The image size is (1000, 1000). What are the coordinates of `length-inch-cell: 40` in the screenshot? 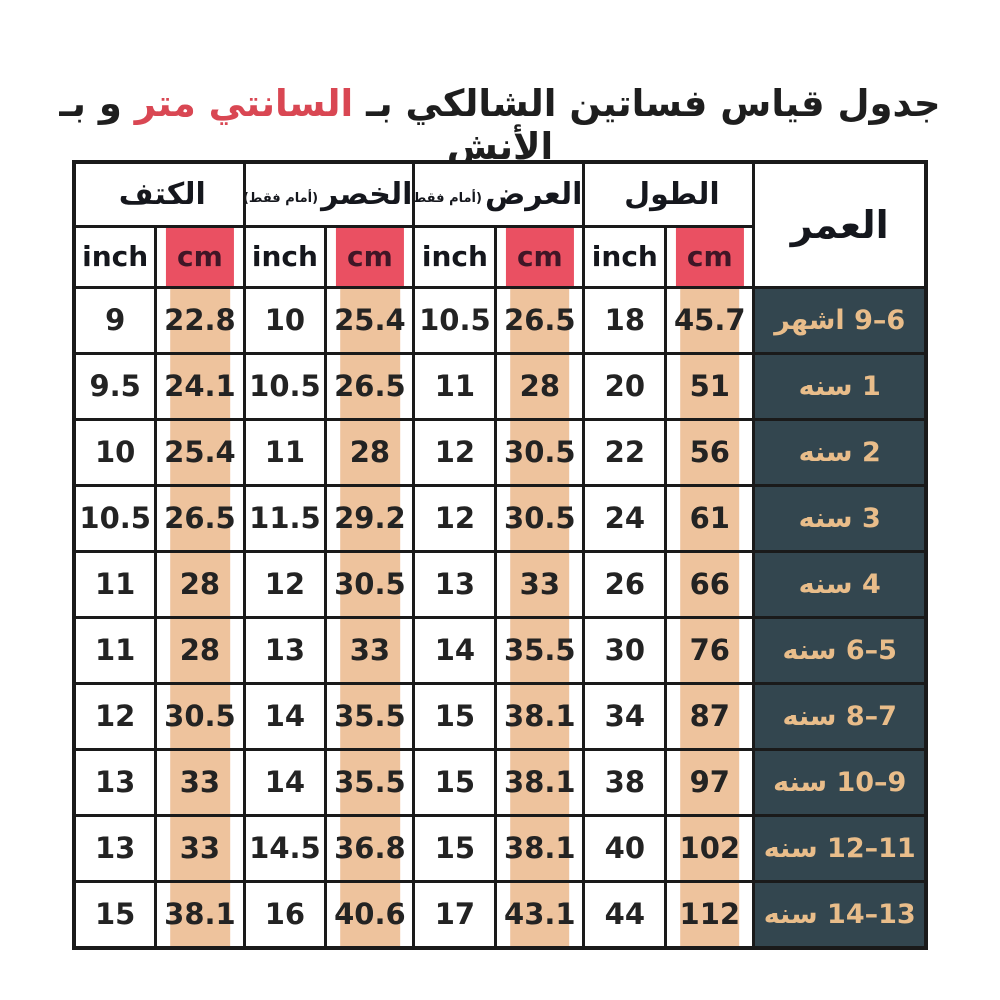 It's located at (625, 848).